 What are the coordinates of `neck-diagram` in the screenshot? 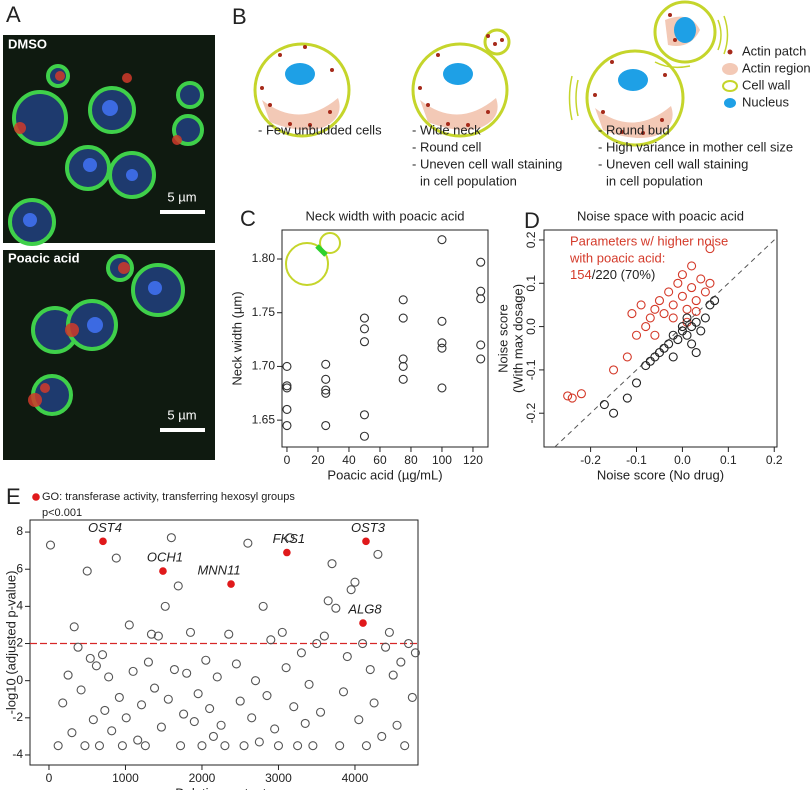 It's located at (313, 259).